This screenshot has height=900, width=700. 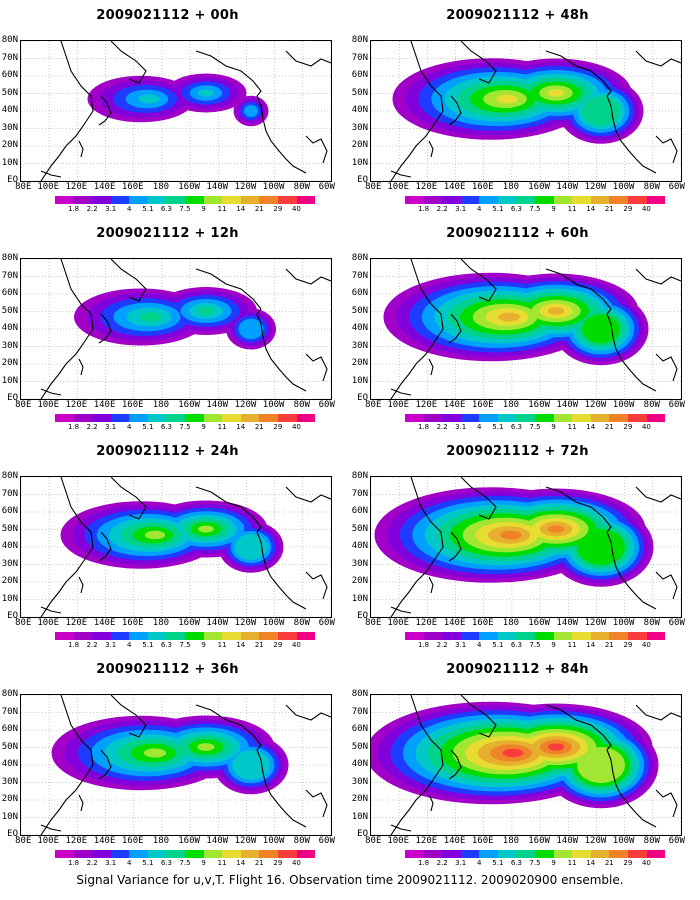 What do you see at coordinates (498, 209) in the screenshot?
I see `legend-value-label: 5.1` at bounding box center [498, 209].